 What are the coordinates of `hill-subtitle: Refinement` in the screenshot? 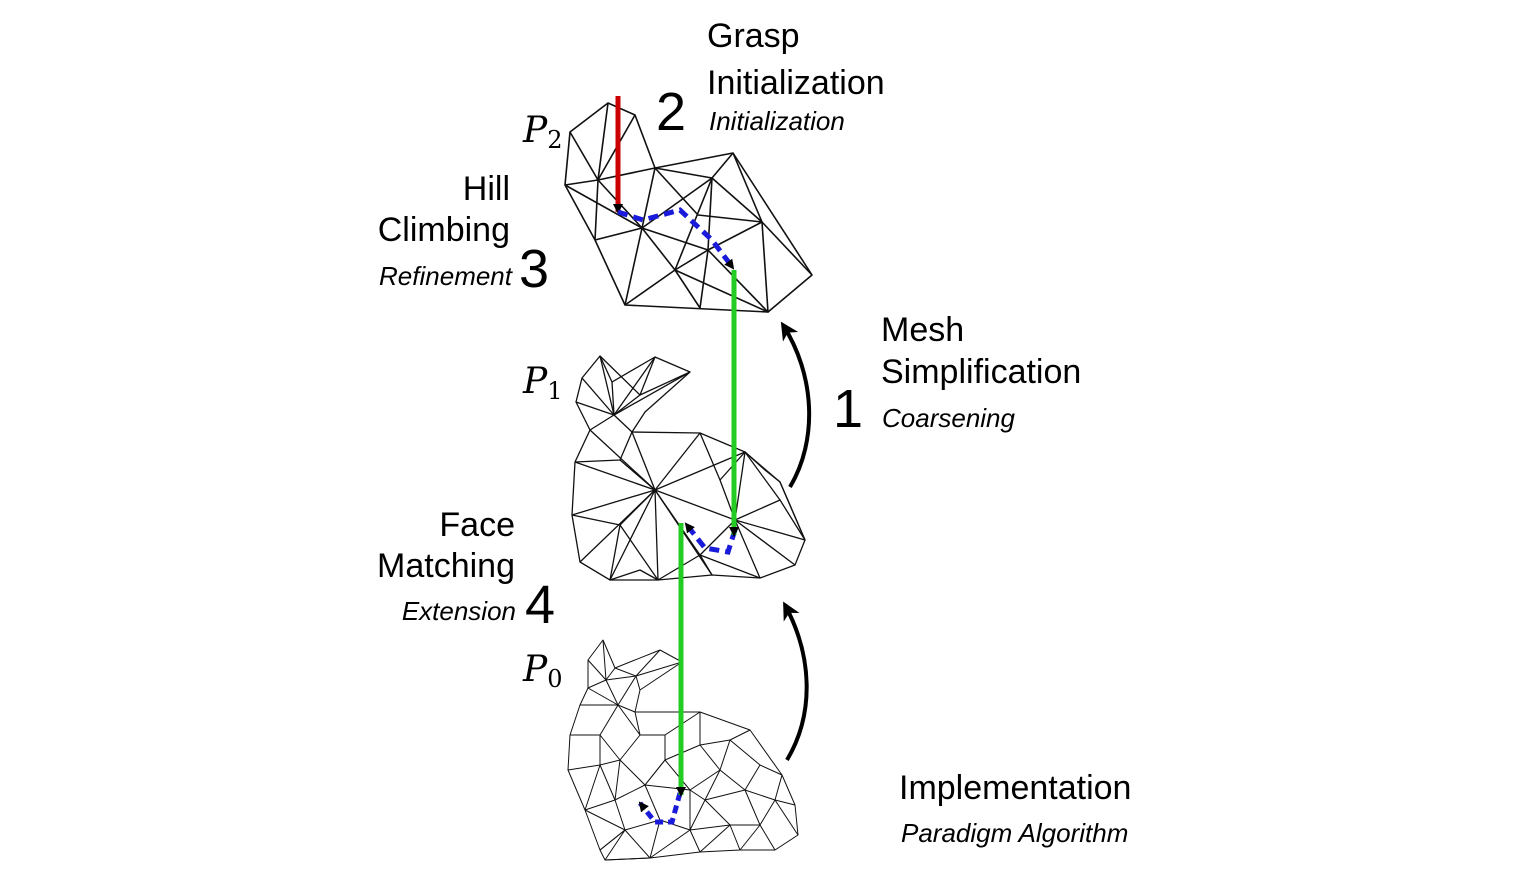 It's located at (445, 276).